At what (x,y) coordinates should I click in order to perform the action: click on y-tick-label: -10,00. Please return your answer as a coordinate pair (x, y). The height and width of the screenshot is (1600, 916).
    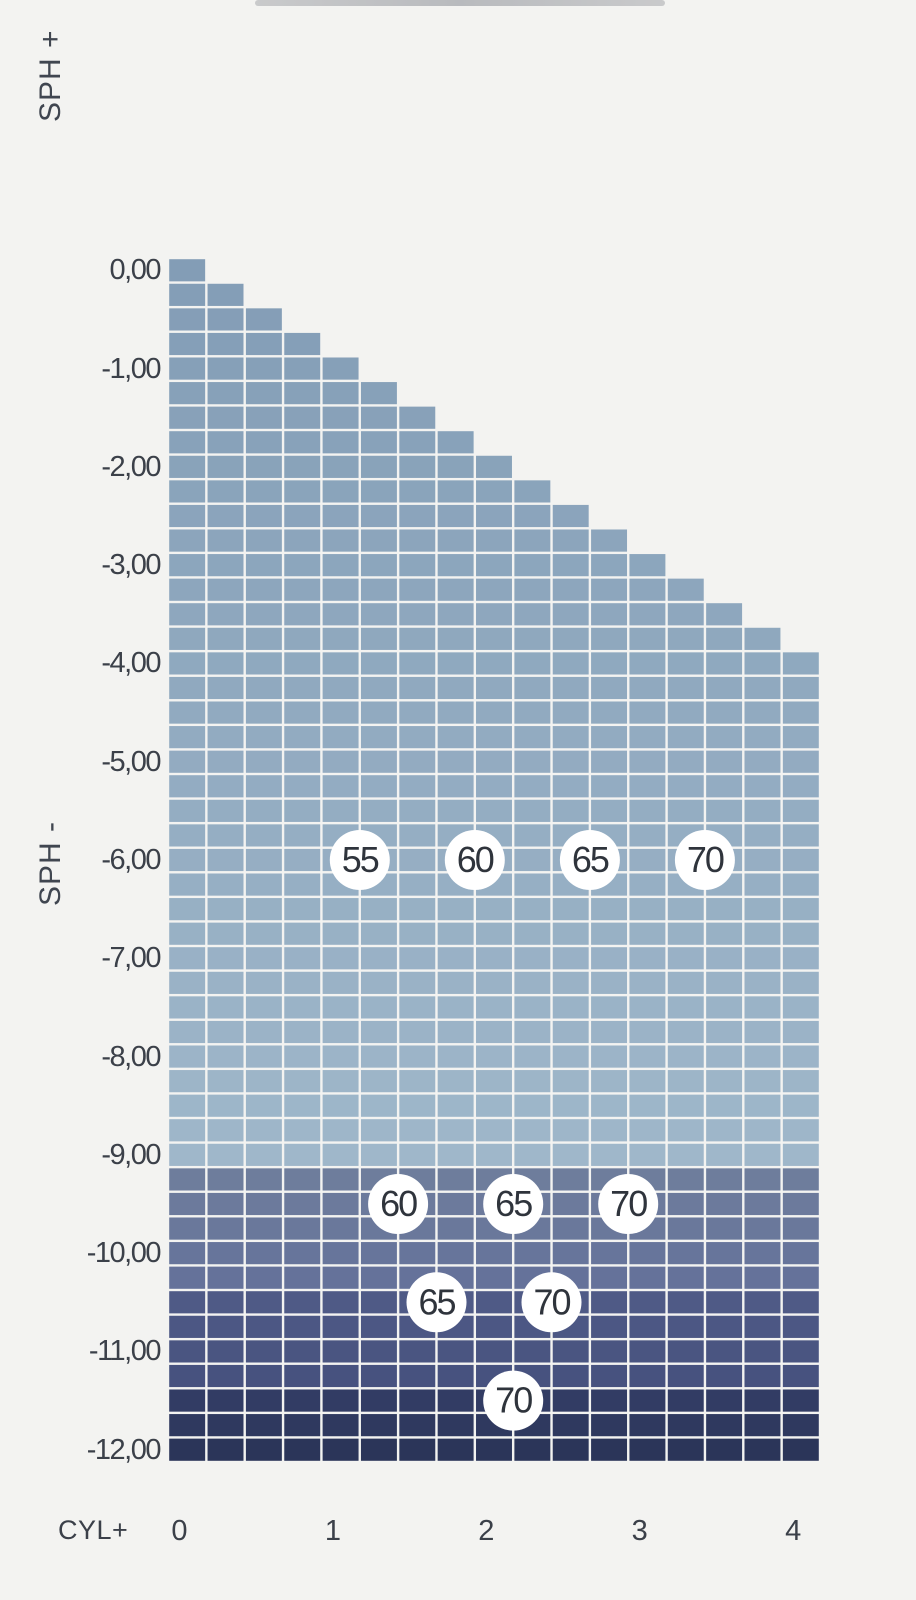
    Looking at the image, I should click on (124, 1253).